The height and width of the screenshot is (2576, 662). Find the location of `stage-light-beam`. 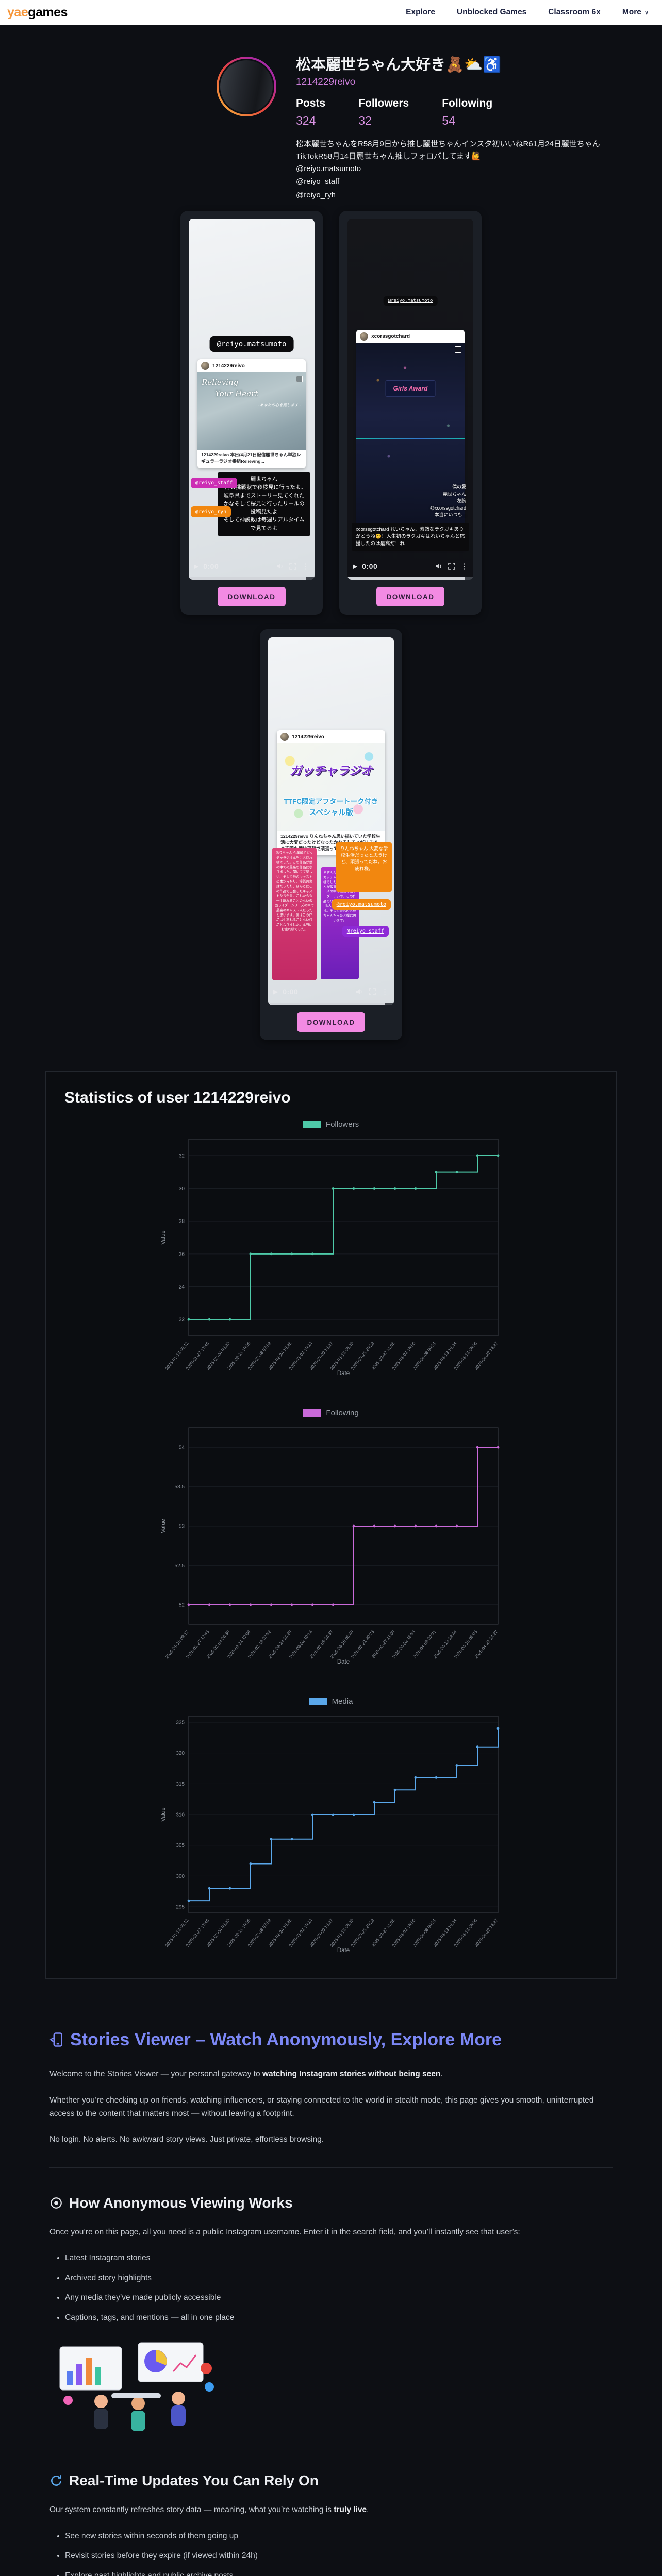

stage-light-beam is located at coordinates (410, 439).